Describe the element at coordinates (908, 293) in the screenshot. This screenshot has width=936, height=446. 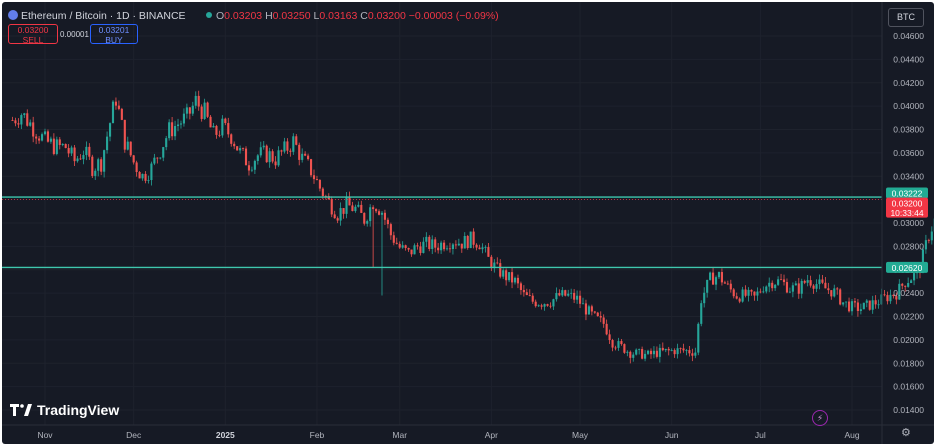
I see `y-tick-label: 0.02400` at that location.